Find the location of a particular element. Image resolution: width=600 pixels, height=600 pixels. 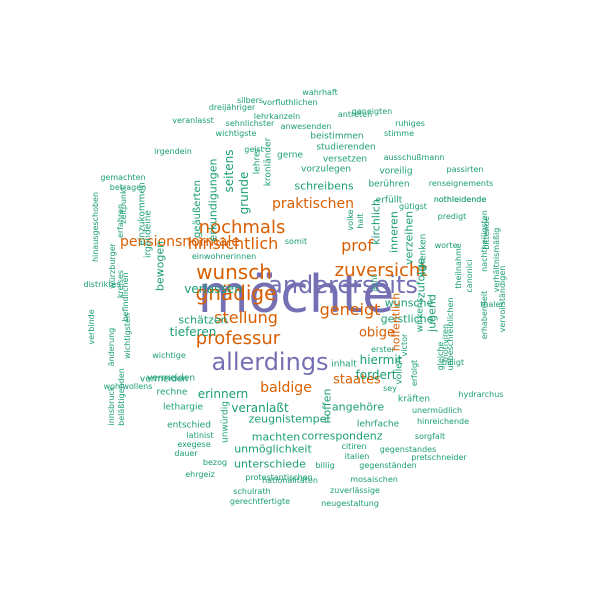

cloud-word: vorfluthlichen is located at coordinates (290, 102).